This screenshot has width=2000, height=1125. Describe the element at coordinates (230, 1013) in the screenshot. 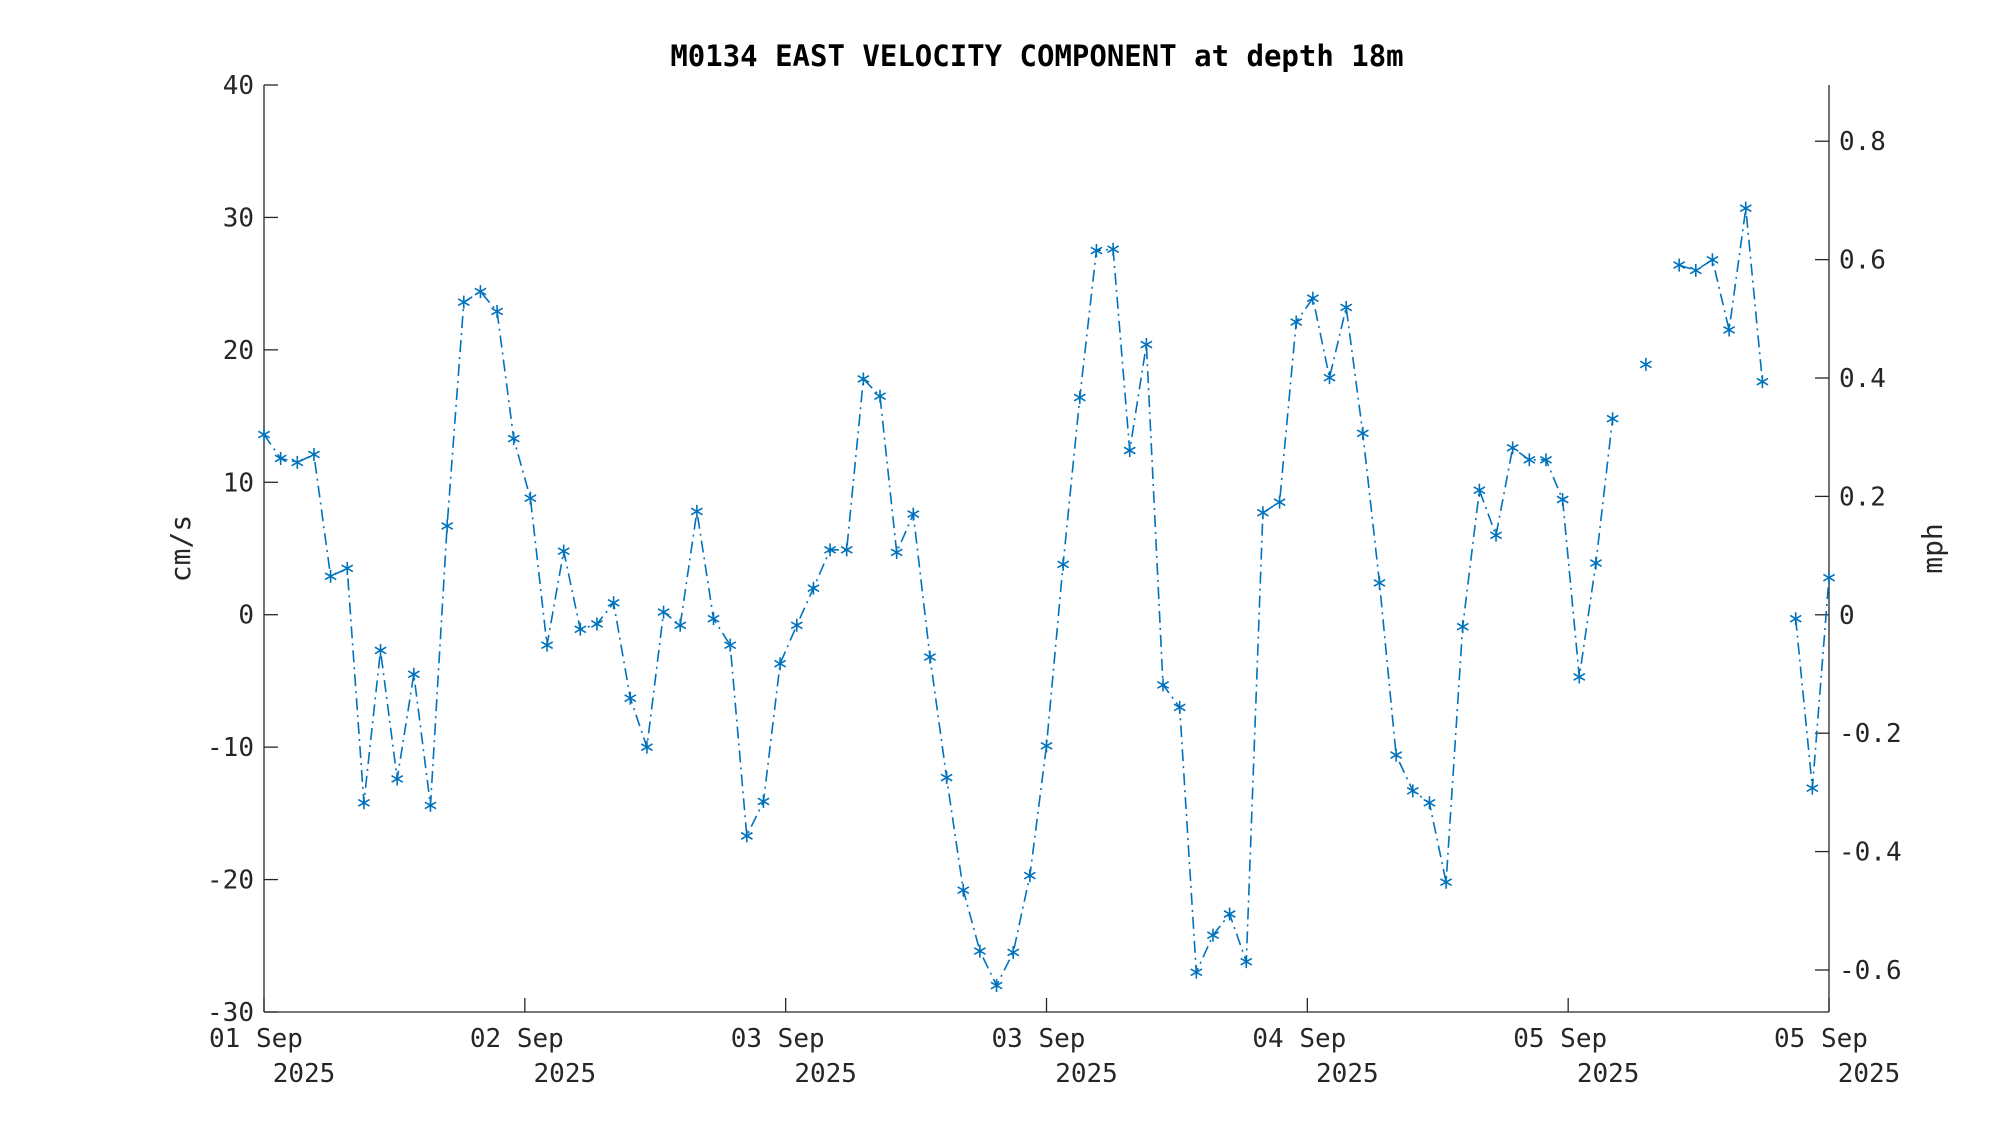

I see `y-tick-label: -30` at that location.